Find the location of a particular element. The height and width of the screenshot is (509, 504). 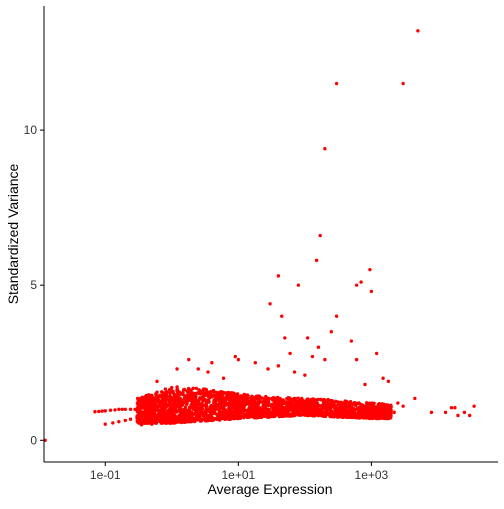

x-tick-label: 1e-01 is located at coordinates (105, 475).